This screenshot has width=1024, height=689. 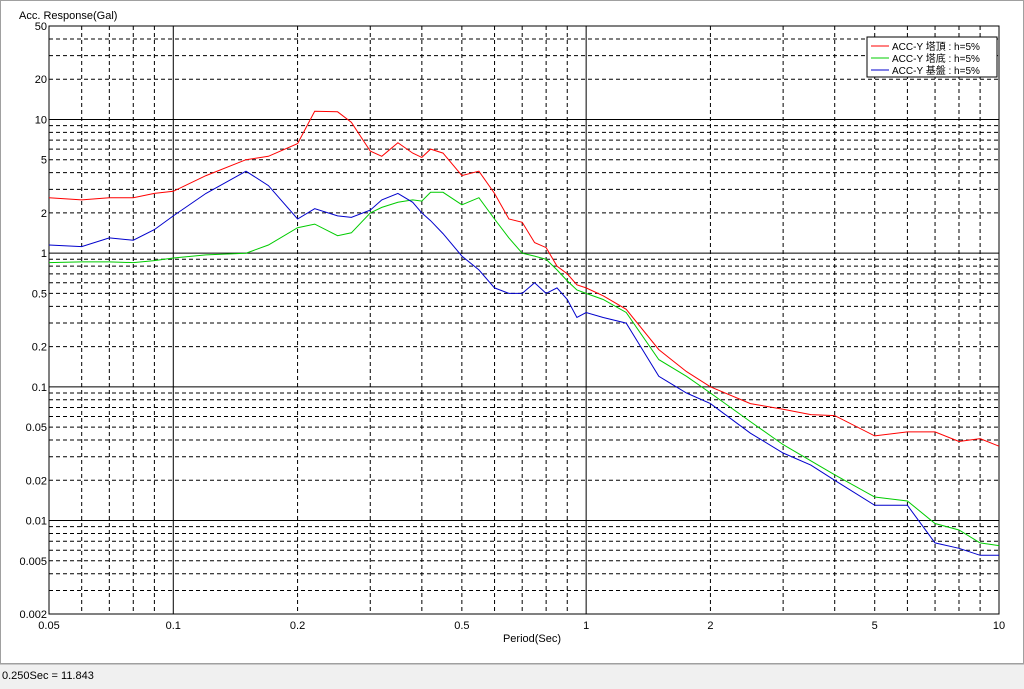 I want to click on y-tick-label: 0.002, so click(x=33, y=615).